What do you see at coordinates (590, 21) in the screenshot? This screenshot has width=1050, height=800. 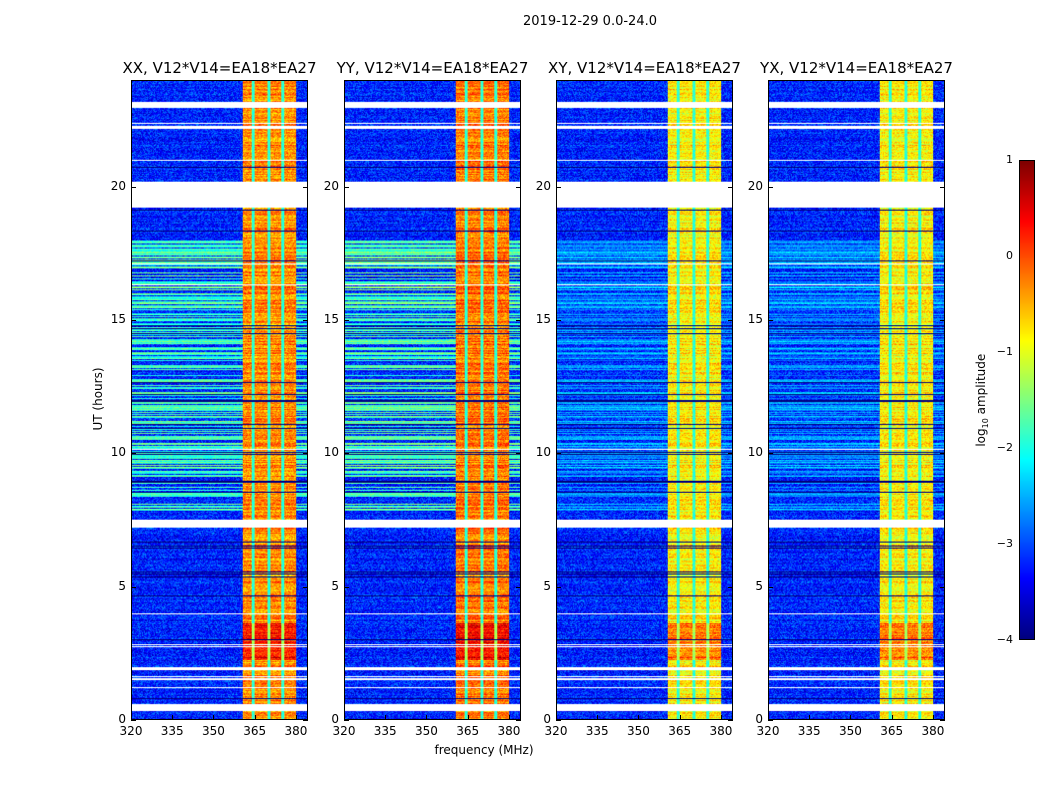 I see `figure-title: 2019-12-29 0.0-24.0` at bounding box center [590, 21].